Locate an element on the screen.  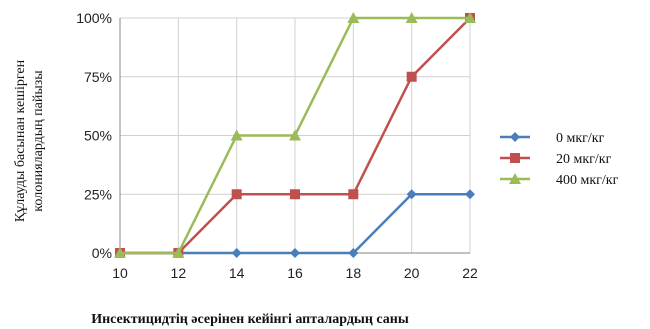
x-tick-label: 22 is located at coordinates (470, 273).